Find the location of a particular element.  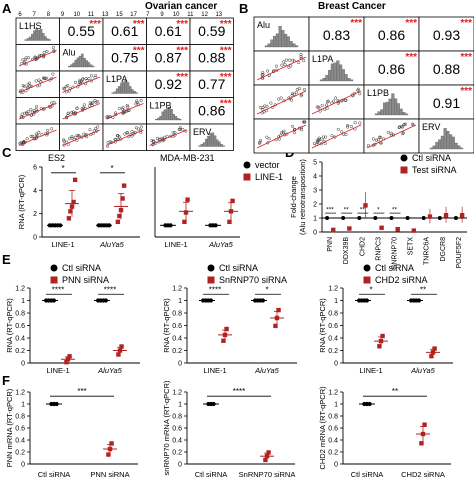

matB-corr-star-0-2: *** is located at coordinates (411, 23).